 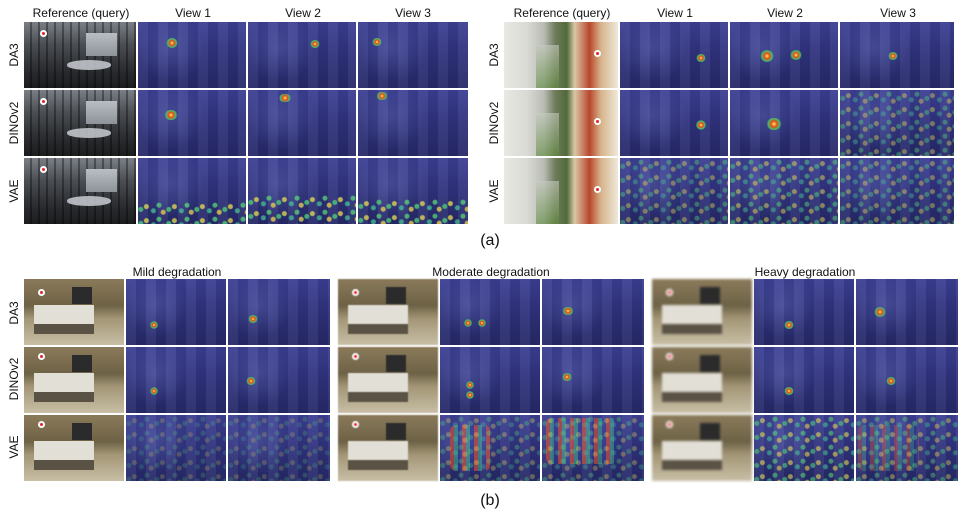 I want to click on group-title-moderate: Moderate degradation, so click(x=491, y=272).